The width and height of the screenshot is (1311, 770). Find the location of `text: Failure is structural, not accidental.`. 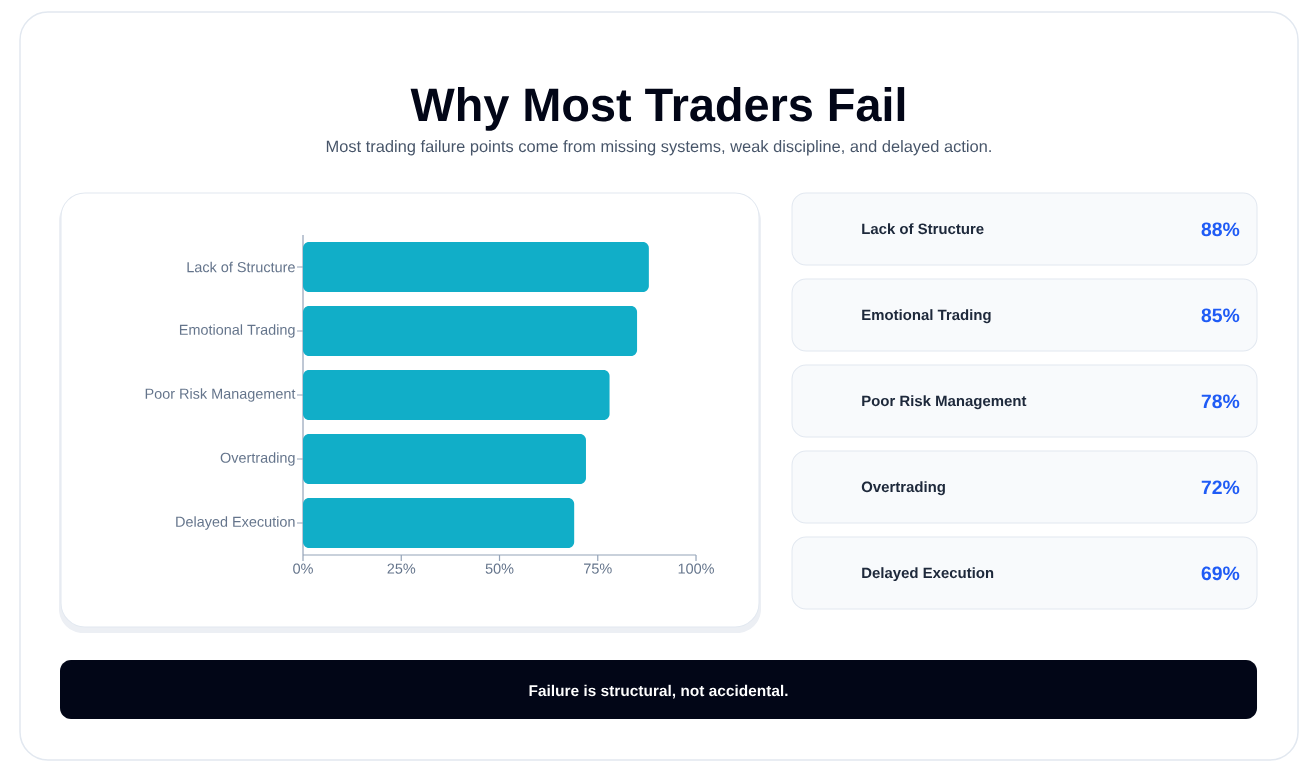

text: Failure is structural, not accidental. is located at coordinates (658, 691).